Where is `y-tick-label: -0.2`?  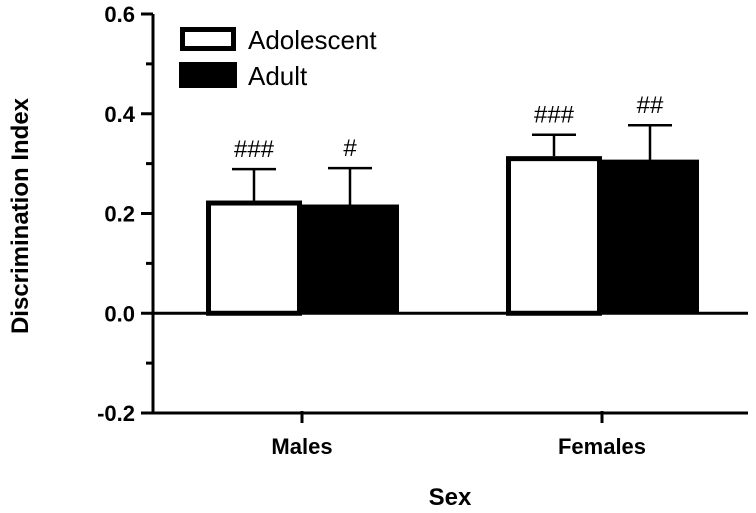 y-tick-label: -0.2 is located at coordinates (116, 413).